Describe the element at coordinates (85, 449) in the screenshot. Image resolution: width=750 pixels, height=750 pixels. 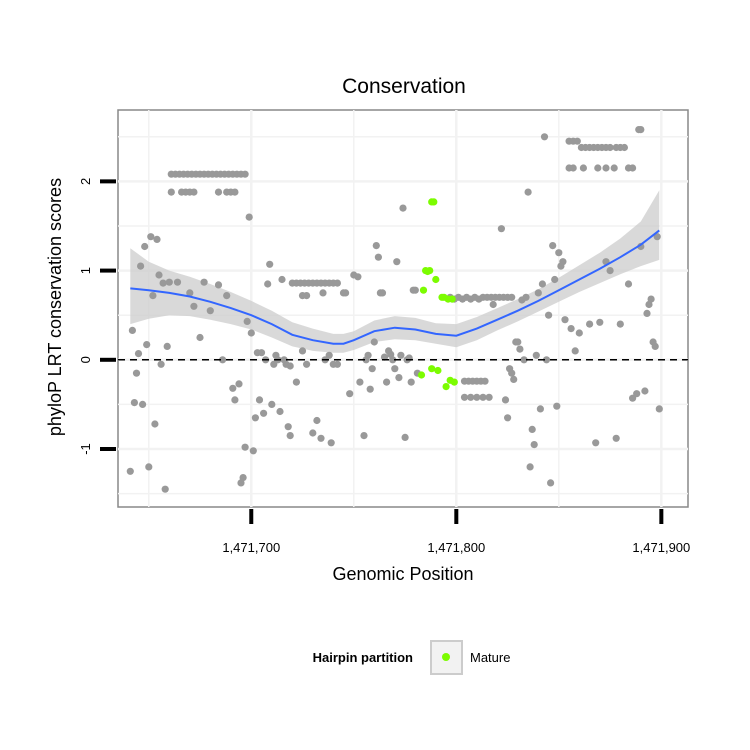
I see `y-tick-label: -1` at that location.